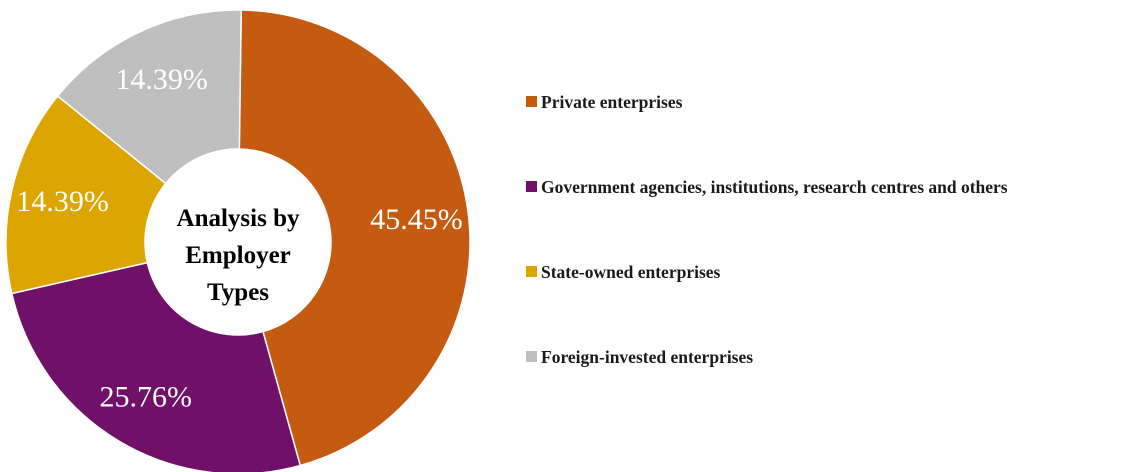 Image resolution: width=1140 pixels, height=472 pixels. I want to click on legend-label-3: Foreign-invested enterprises, so click(647, 357).